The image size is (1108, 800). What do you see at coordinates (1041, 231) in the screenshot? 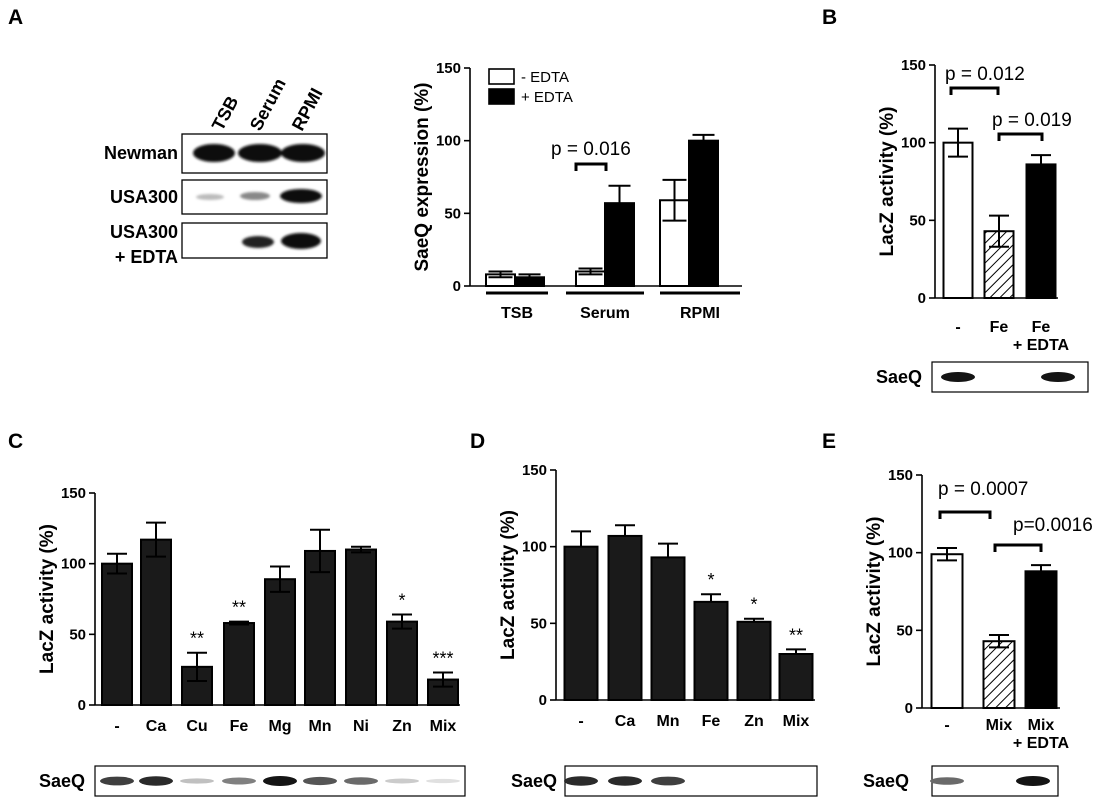
I see `bar-fe-edta` at bounding box center [1041, 231].